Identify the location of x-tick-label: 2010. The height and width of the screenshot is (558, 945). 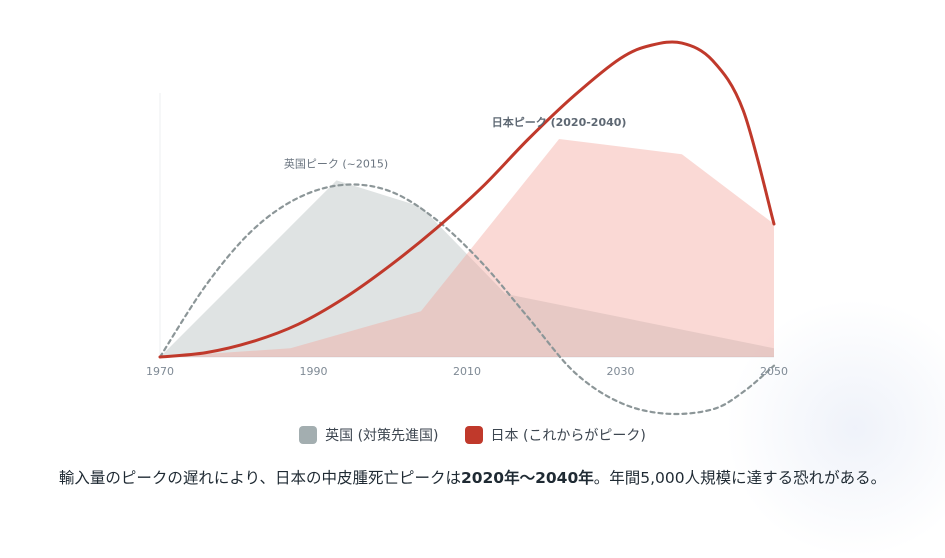
(467, 371).